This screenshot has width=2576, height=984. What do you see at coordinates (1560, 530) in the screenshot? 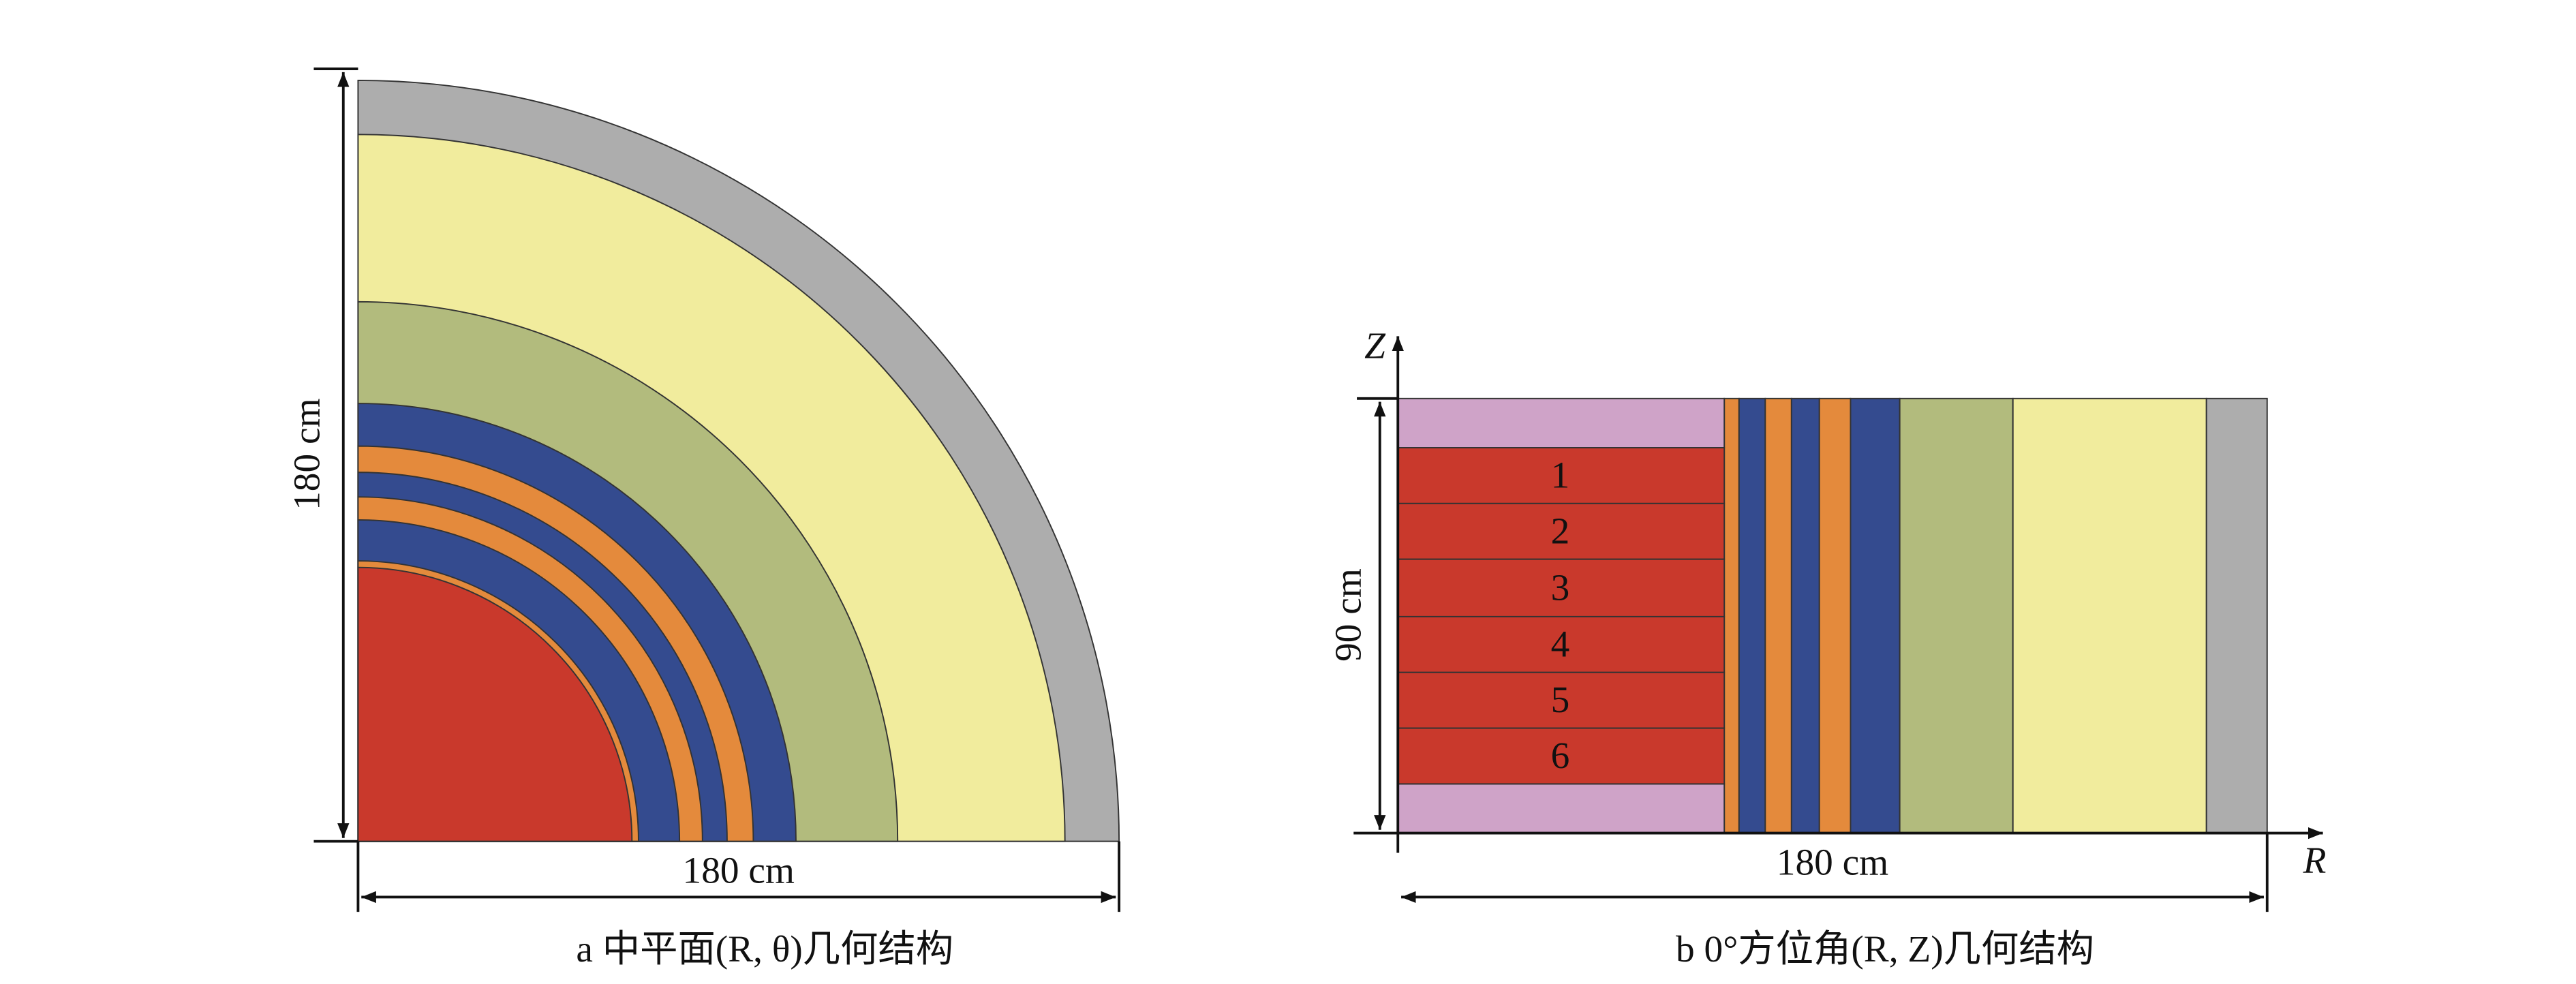
I see `zone-label: 2` at bounding box center [1560, 530].